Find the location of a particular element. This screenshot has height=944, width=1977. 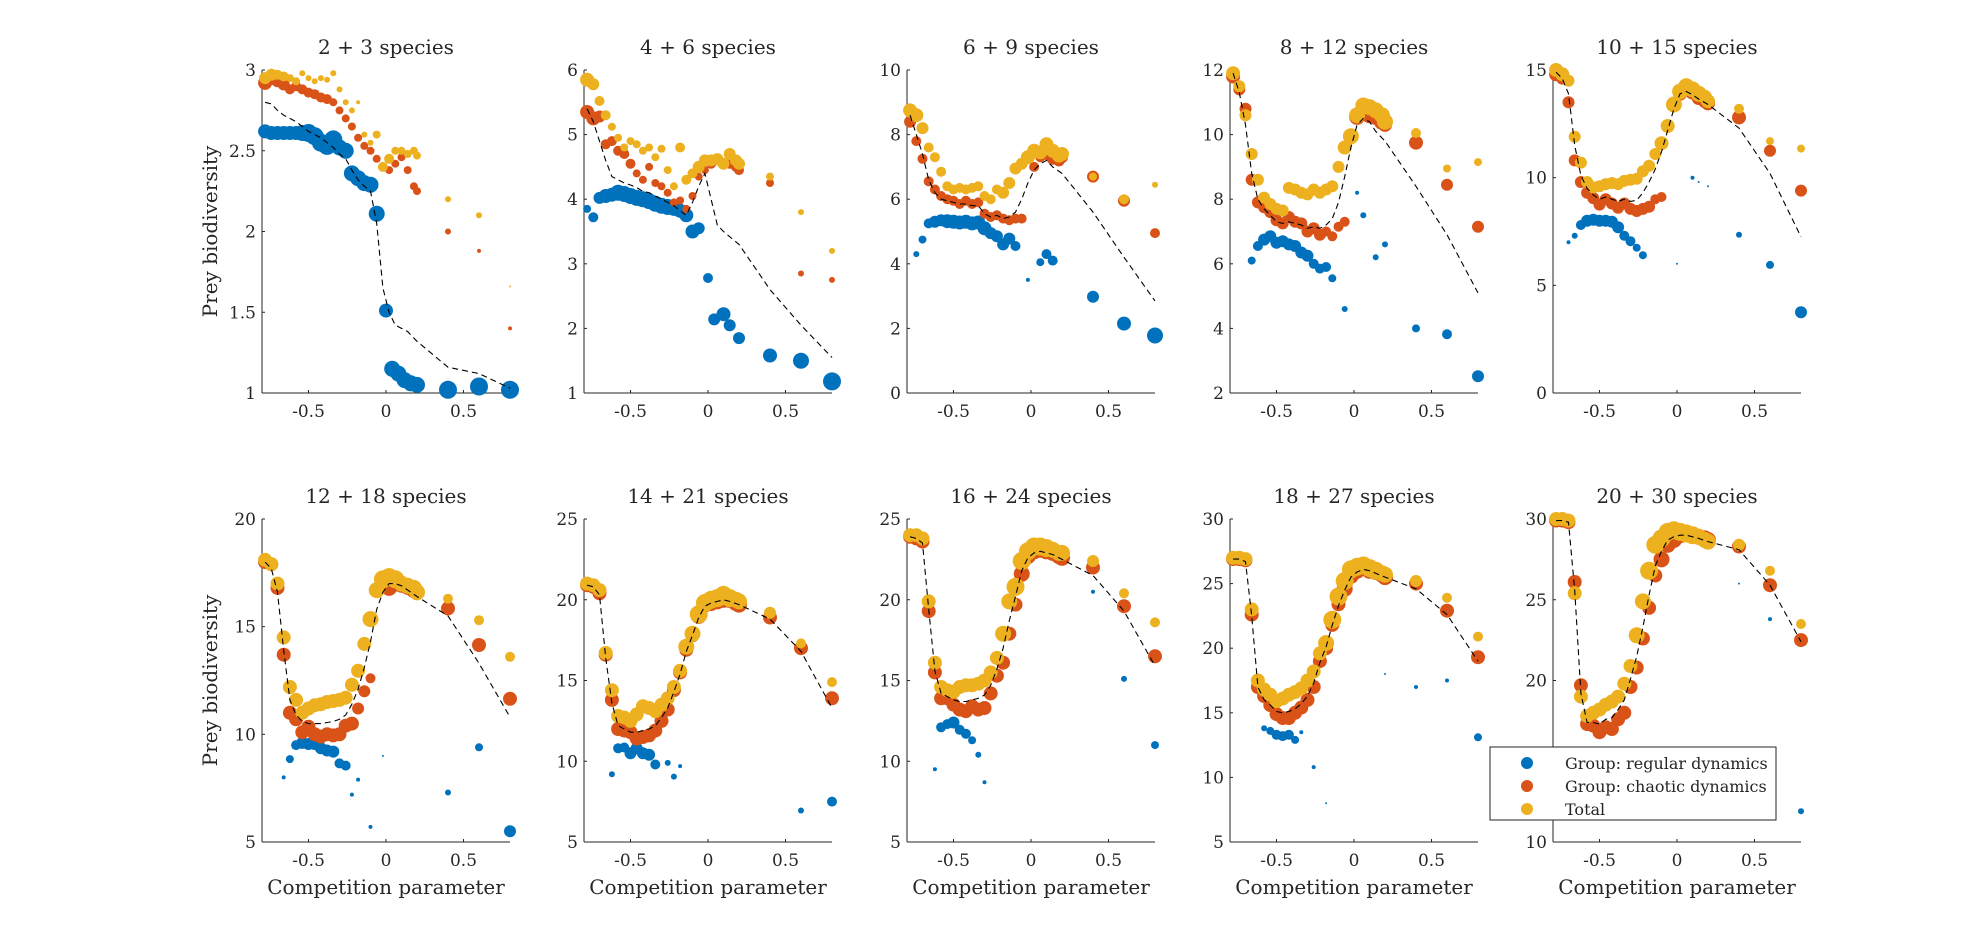

x-tick-label: -0.5 is located at coordinates (1599, 861).